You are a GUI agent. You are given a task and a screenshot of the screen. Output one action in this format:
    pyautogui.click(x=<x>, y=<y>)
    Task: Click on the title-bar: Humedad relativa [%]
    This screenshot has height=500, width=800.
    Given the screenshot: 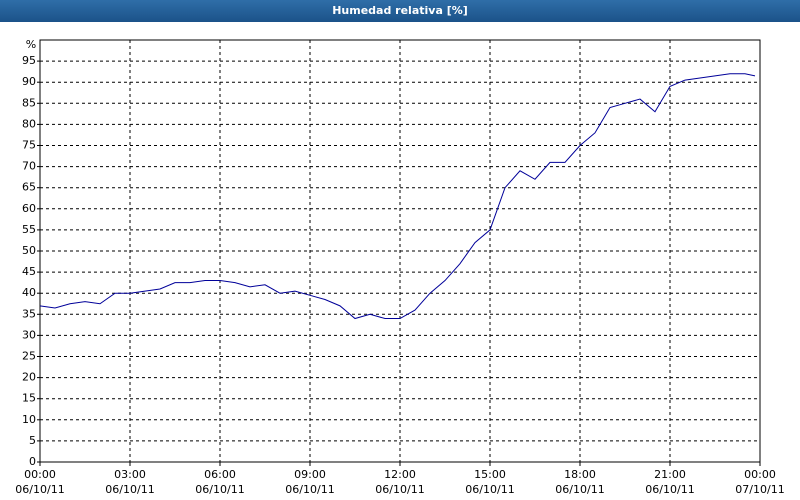 What is the action you would take?
    pyautogui.click(x=400, y=11)
    